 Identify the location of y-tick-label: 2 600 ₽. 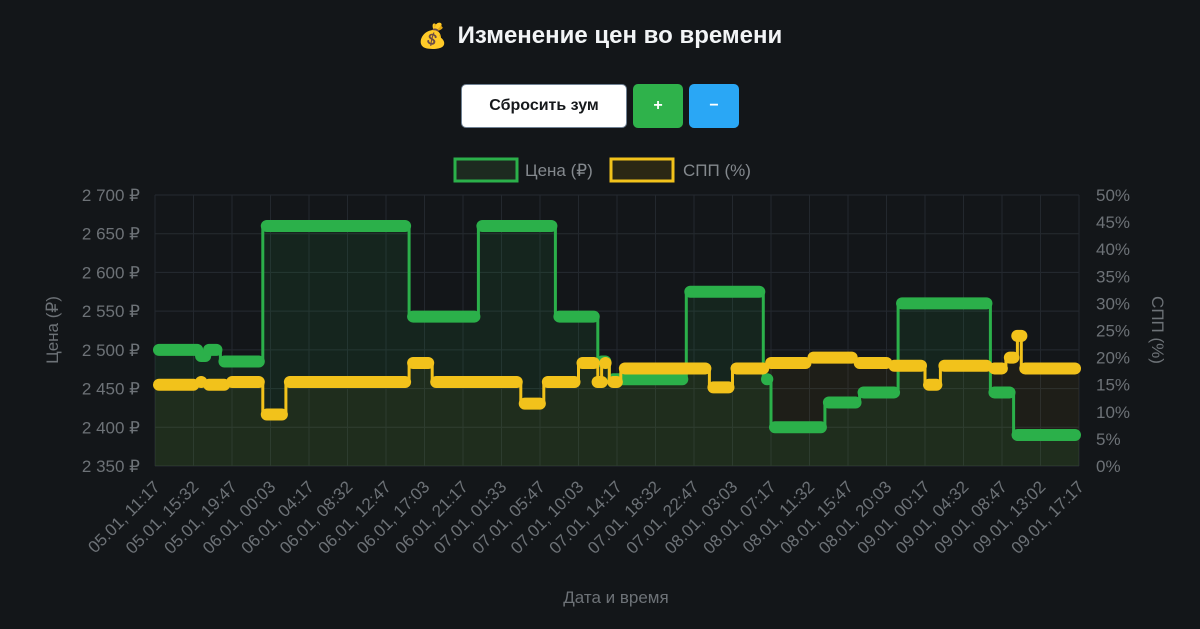
(111, 272).